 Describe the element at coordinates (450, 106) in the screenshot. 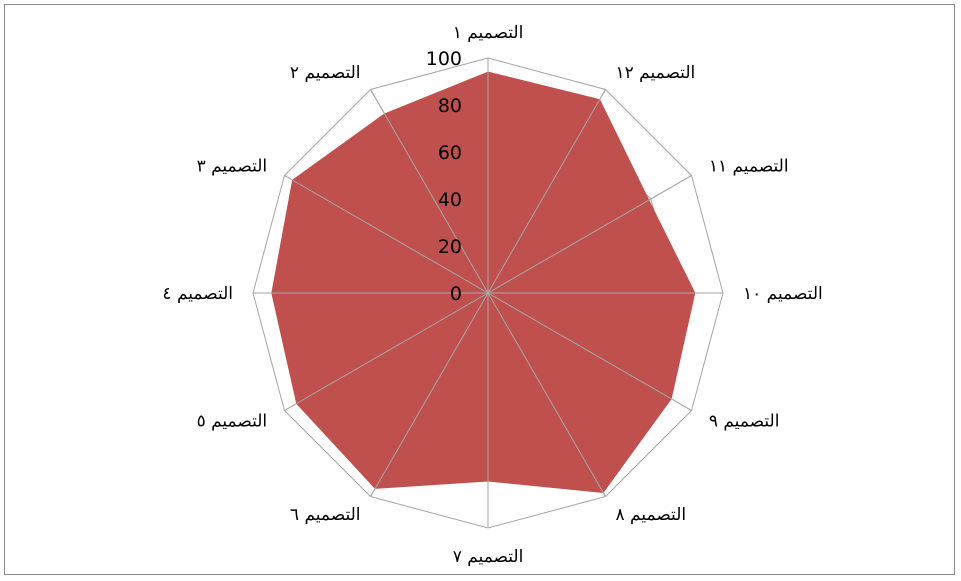

I see `tick-label-80: 80` at that location.